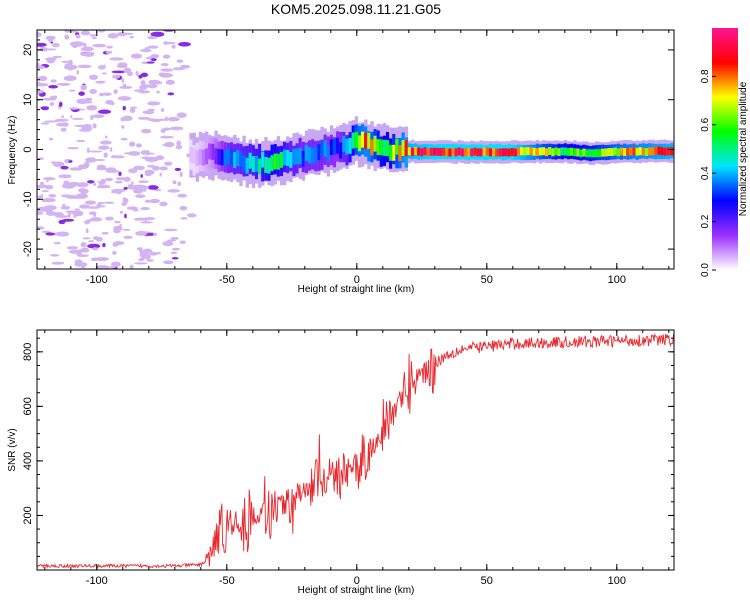 This screenshot has height=605, width=750. What do you see at coordinates (356, 590) in the screenshot?
I see `snr-x-axis-label: Height of straight line (km)` at bounding box center [356, 590].